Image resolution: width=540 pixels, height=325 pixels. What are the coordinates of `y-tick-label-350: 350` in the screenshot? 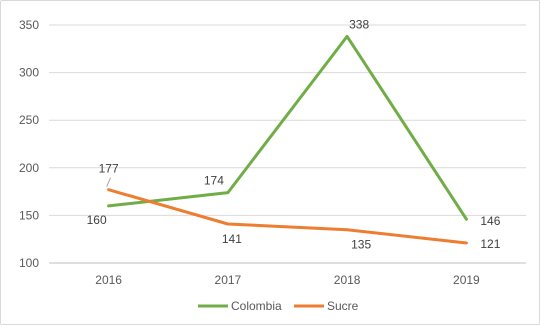 It's located at (29, 25).